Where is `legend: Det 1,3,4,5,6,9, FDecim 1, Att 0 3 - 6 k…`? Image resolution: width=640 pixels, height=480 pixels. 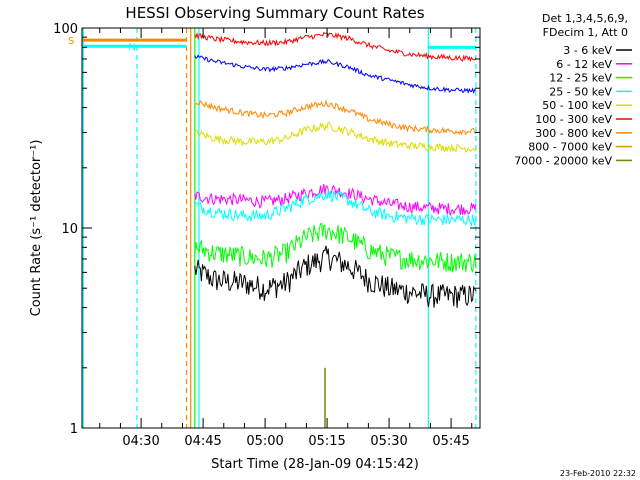
legend: Det 1,3,4,5,6,9, FDecim 1, Att 0 3 - 6 k… is located at coordinates (573, 89).